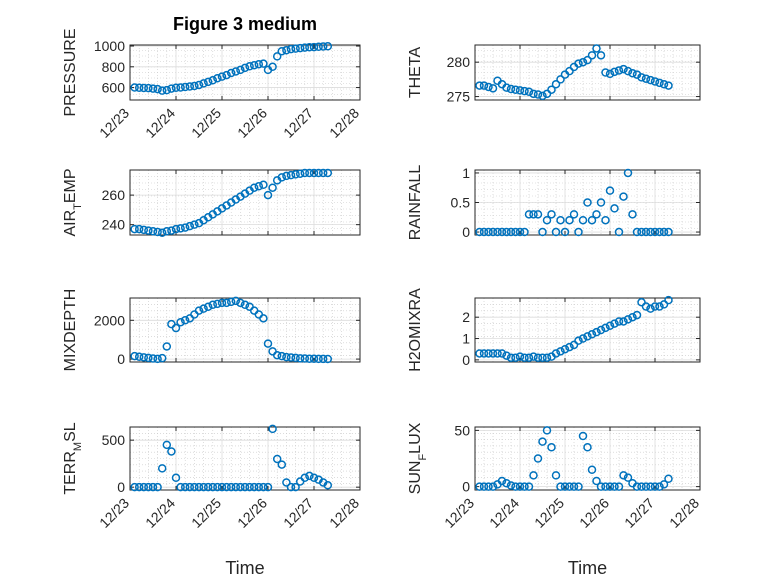 The height and width of the screenshot is (583, 778). I want to click on y-tick-label: 800, so click(114, 67).